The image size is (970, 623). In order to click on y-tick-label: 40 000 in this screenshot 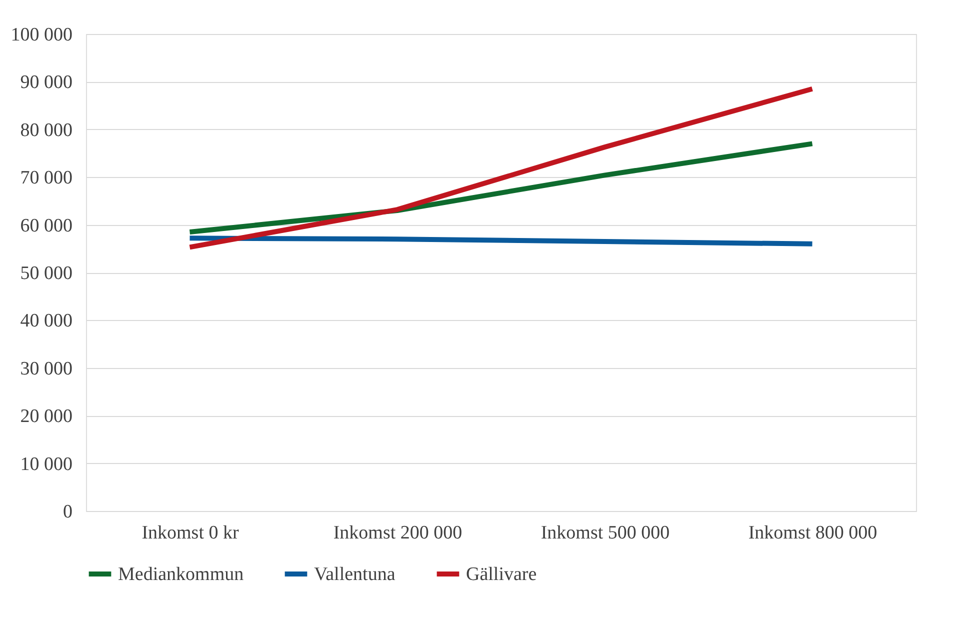, I will do `click(46, 321)`.